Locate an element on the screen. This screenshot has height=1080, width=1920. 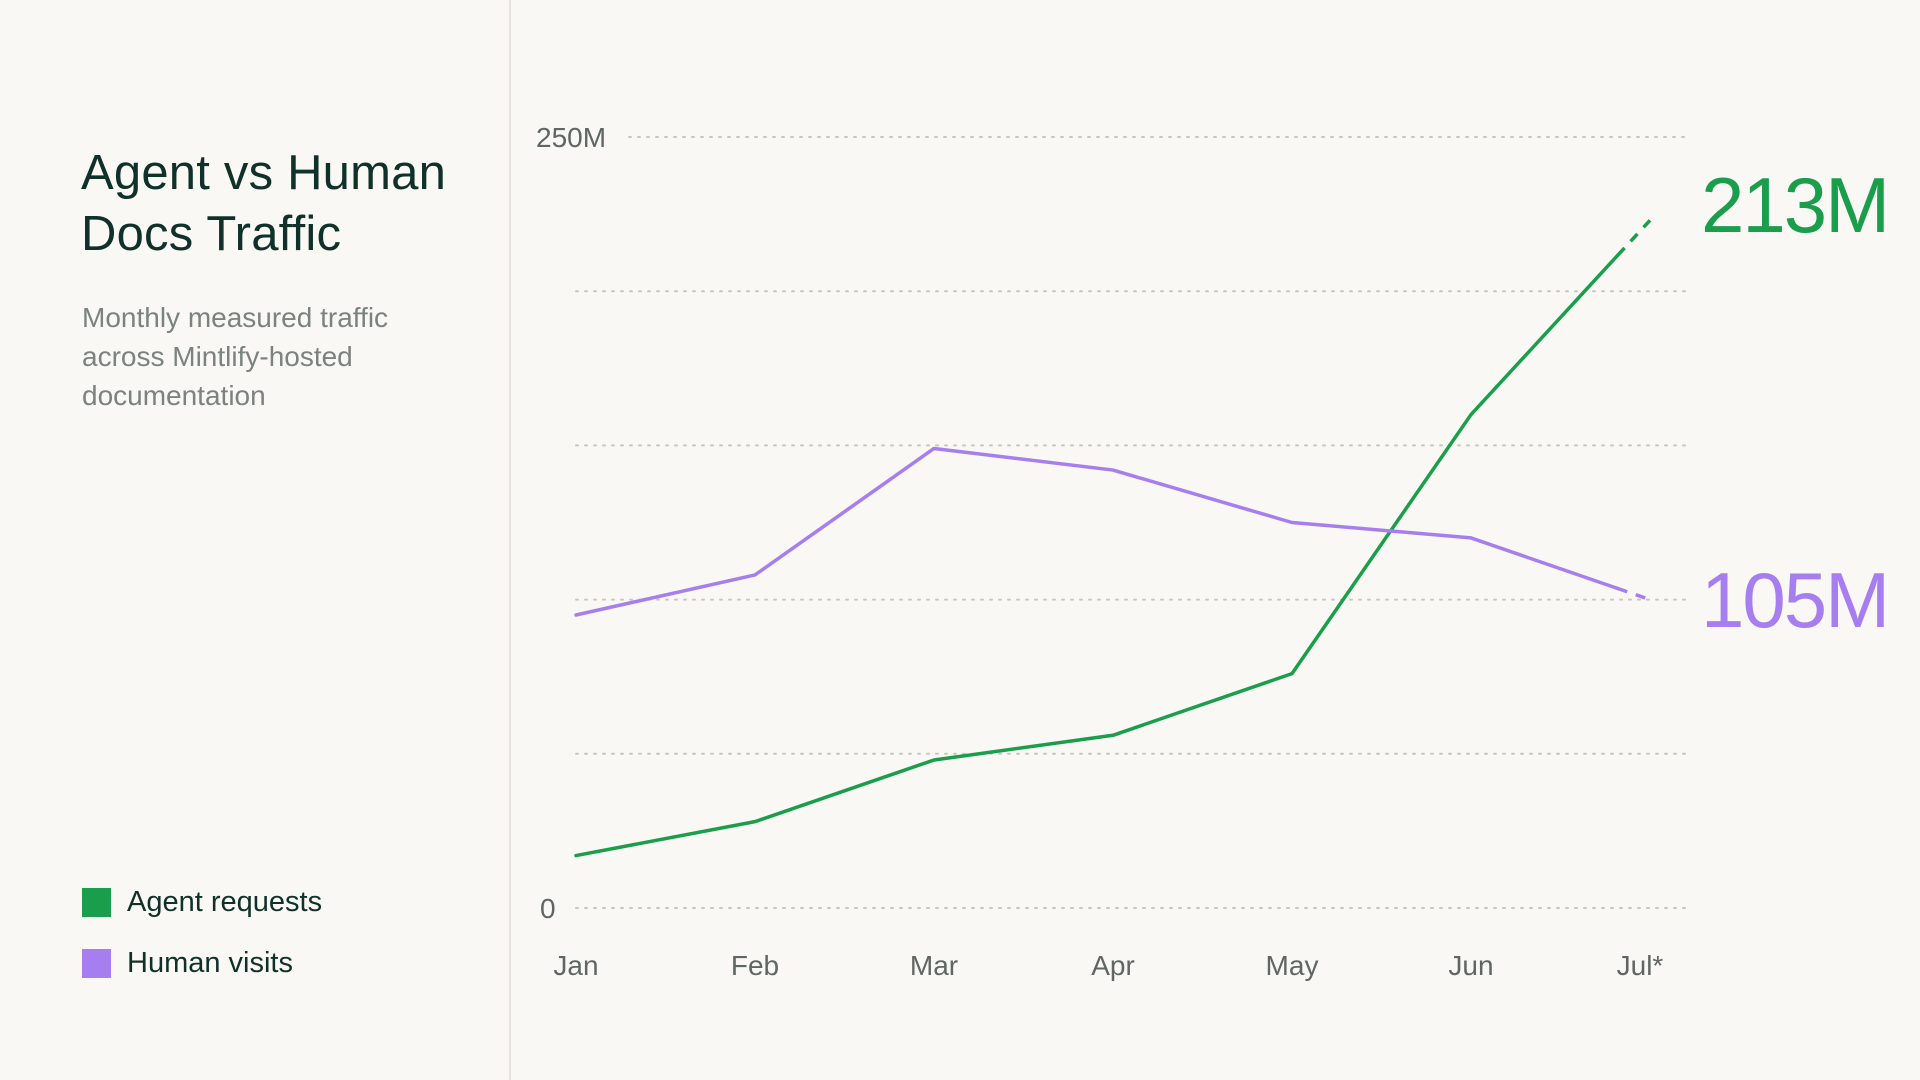
end-label-agent-requests: 213M is located at coordinates (1794, 205).